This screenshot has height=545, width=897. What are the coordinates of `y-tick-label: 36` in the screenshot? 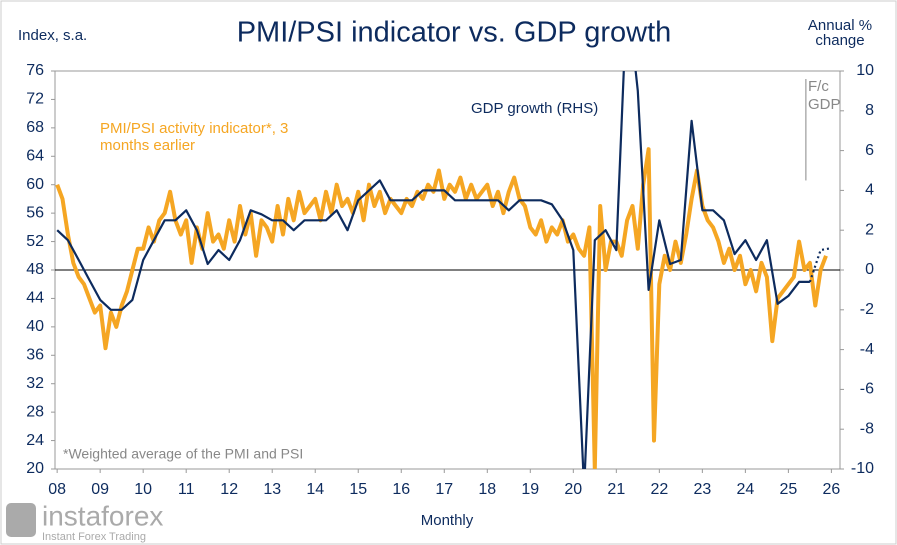 It's located at (35, 355).